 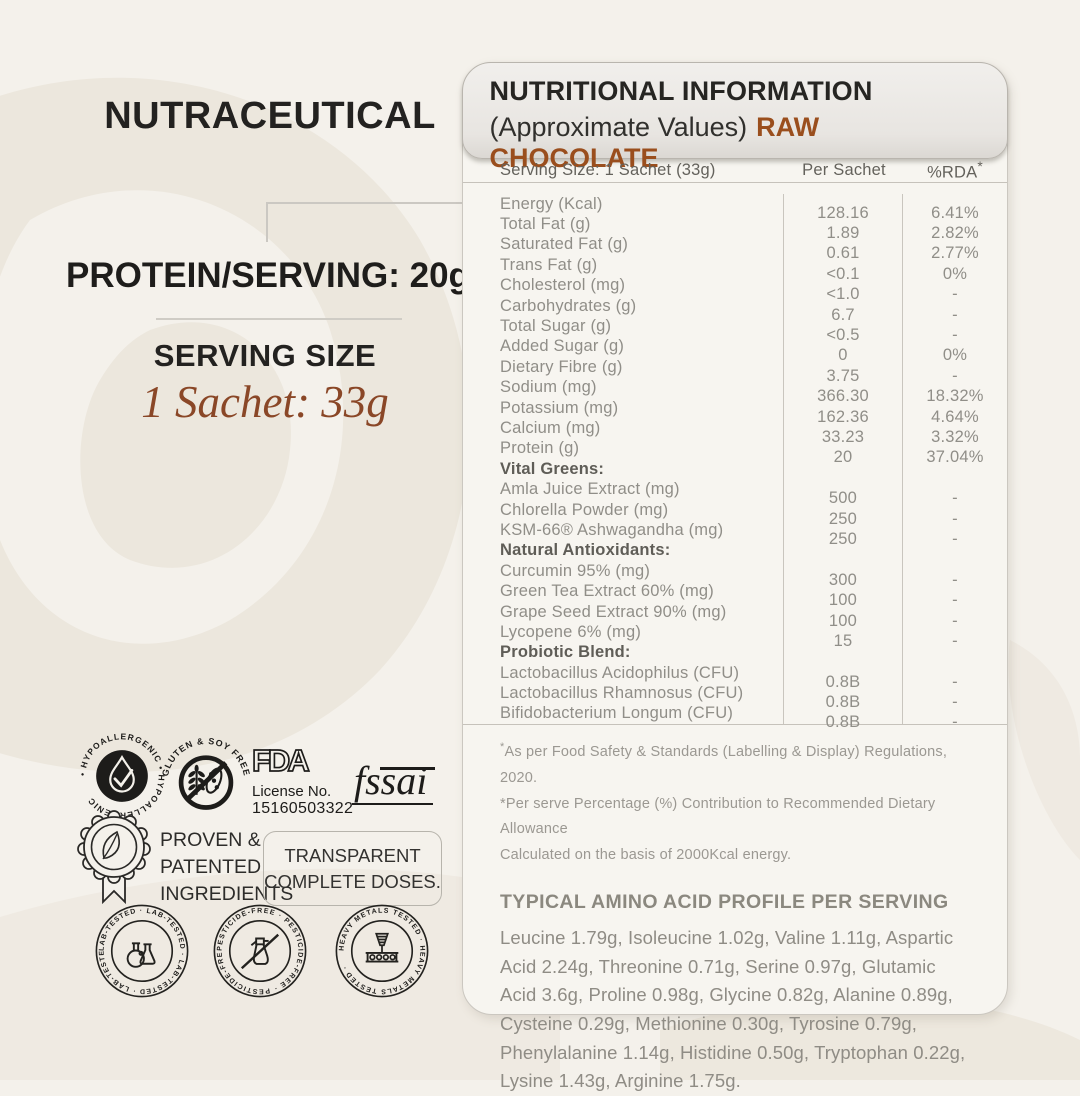 I want to click on table-row: Carbohydrates (g) 6.7-, so click(x=735, y=309).